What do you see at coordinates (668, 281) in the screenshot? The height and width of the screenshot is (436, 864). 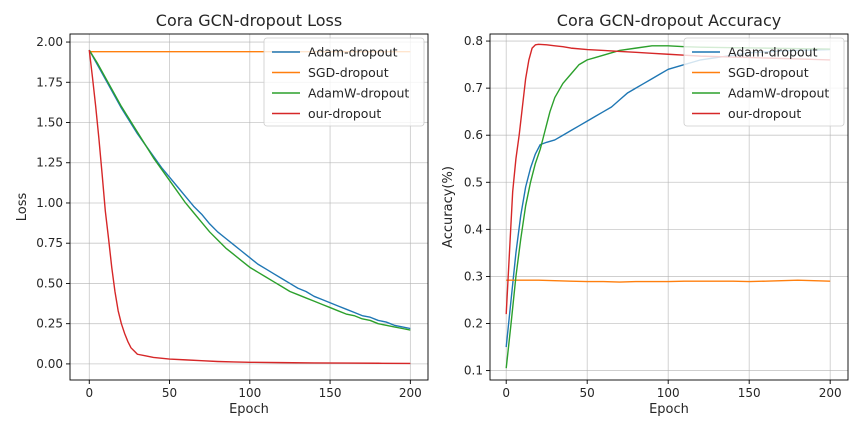 I see `series-line-SGD-dropout` at bounding box center [668, 281].